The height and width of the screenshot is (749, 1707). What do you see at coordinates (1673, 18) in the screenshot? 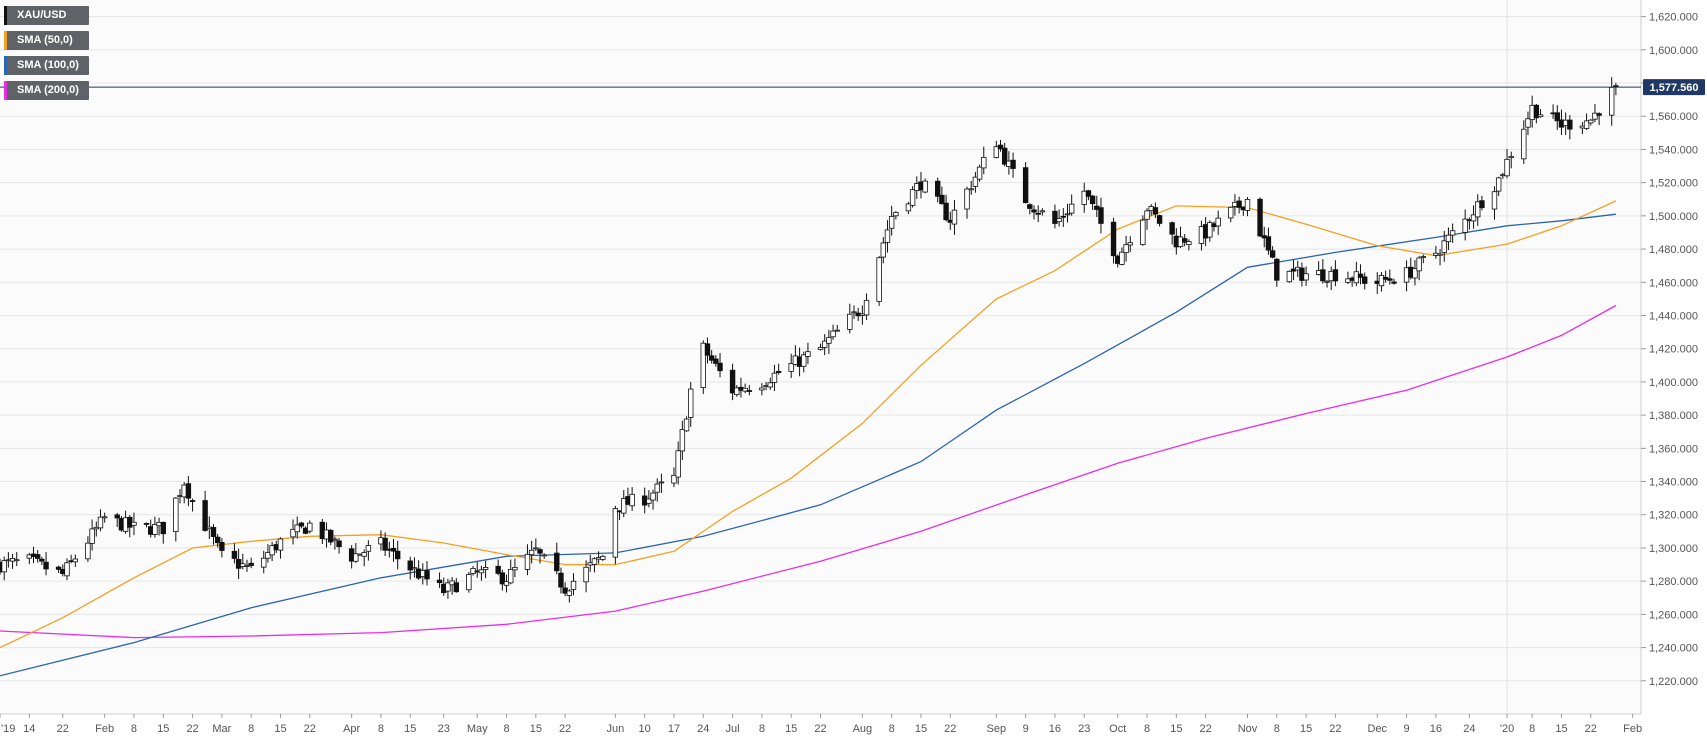
I see `y-tick-label: 1,620.000` at bounding box center [1673, 18].